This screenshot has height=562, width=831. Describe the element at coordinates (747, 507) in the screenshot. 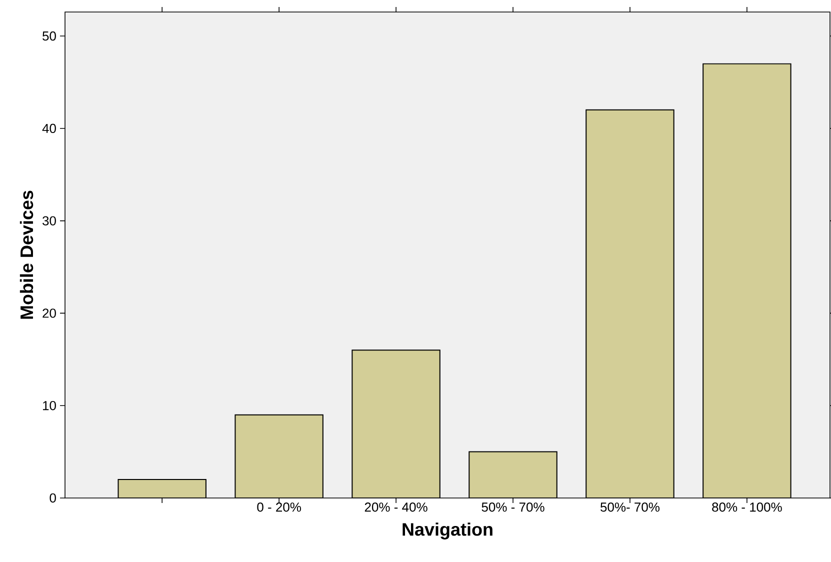

I see `x-tick-label: 80% - 100%` at that location.